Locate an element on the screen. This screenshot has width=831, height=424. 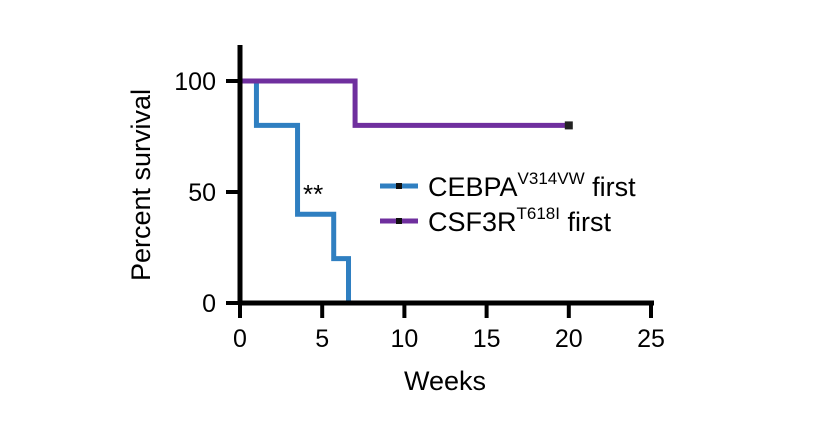
x-axis-title: Weeks is located at coordinates (445, 381).